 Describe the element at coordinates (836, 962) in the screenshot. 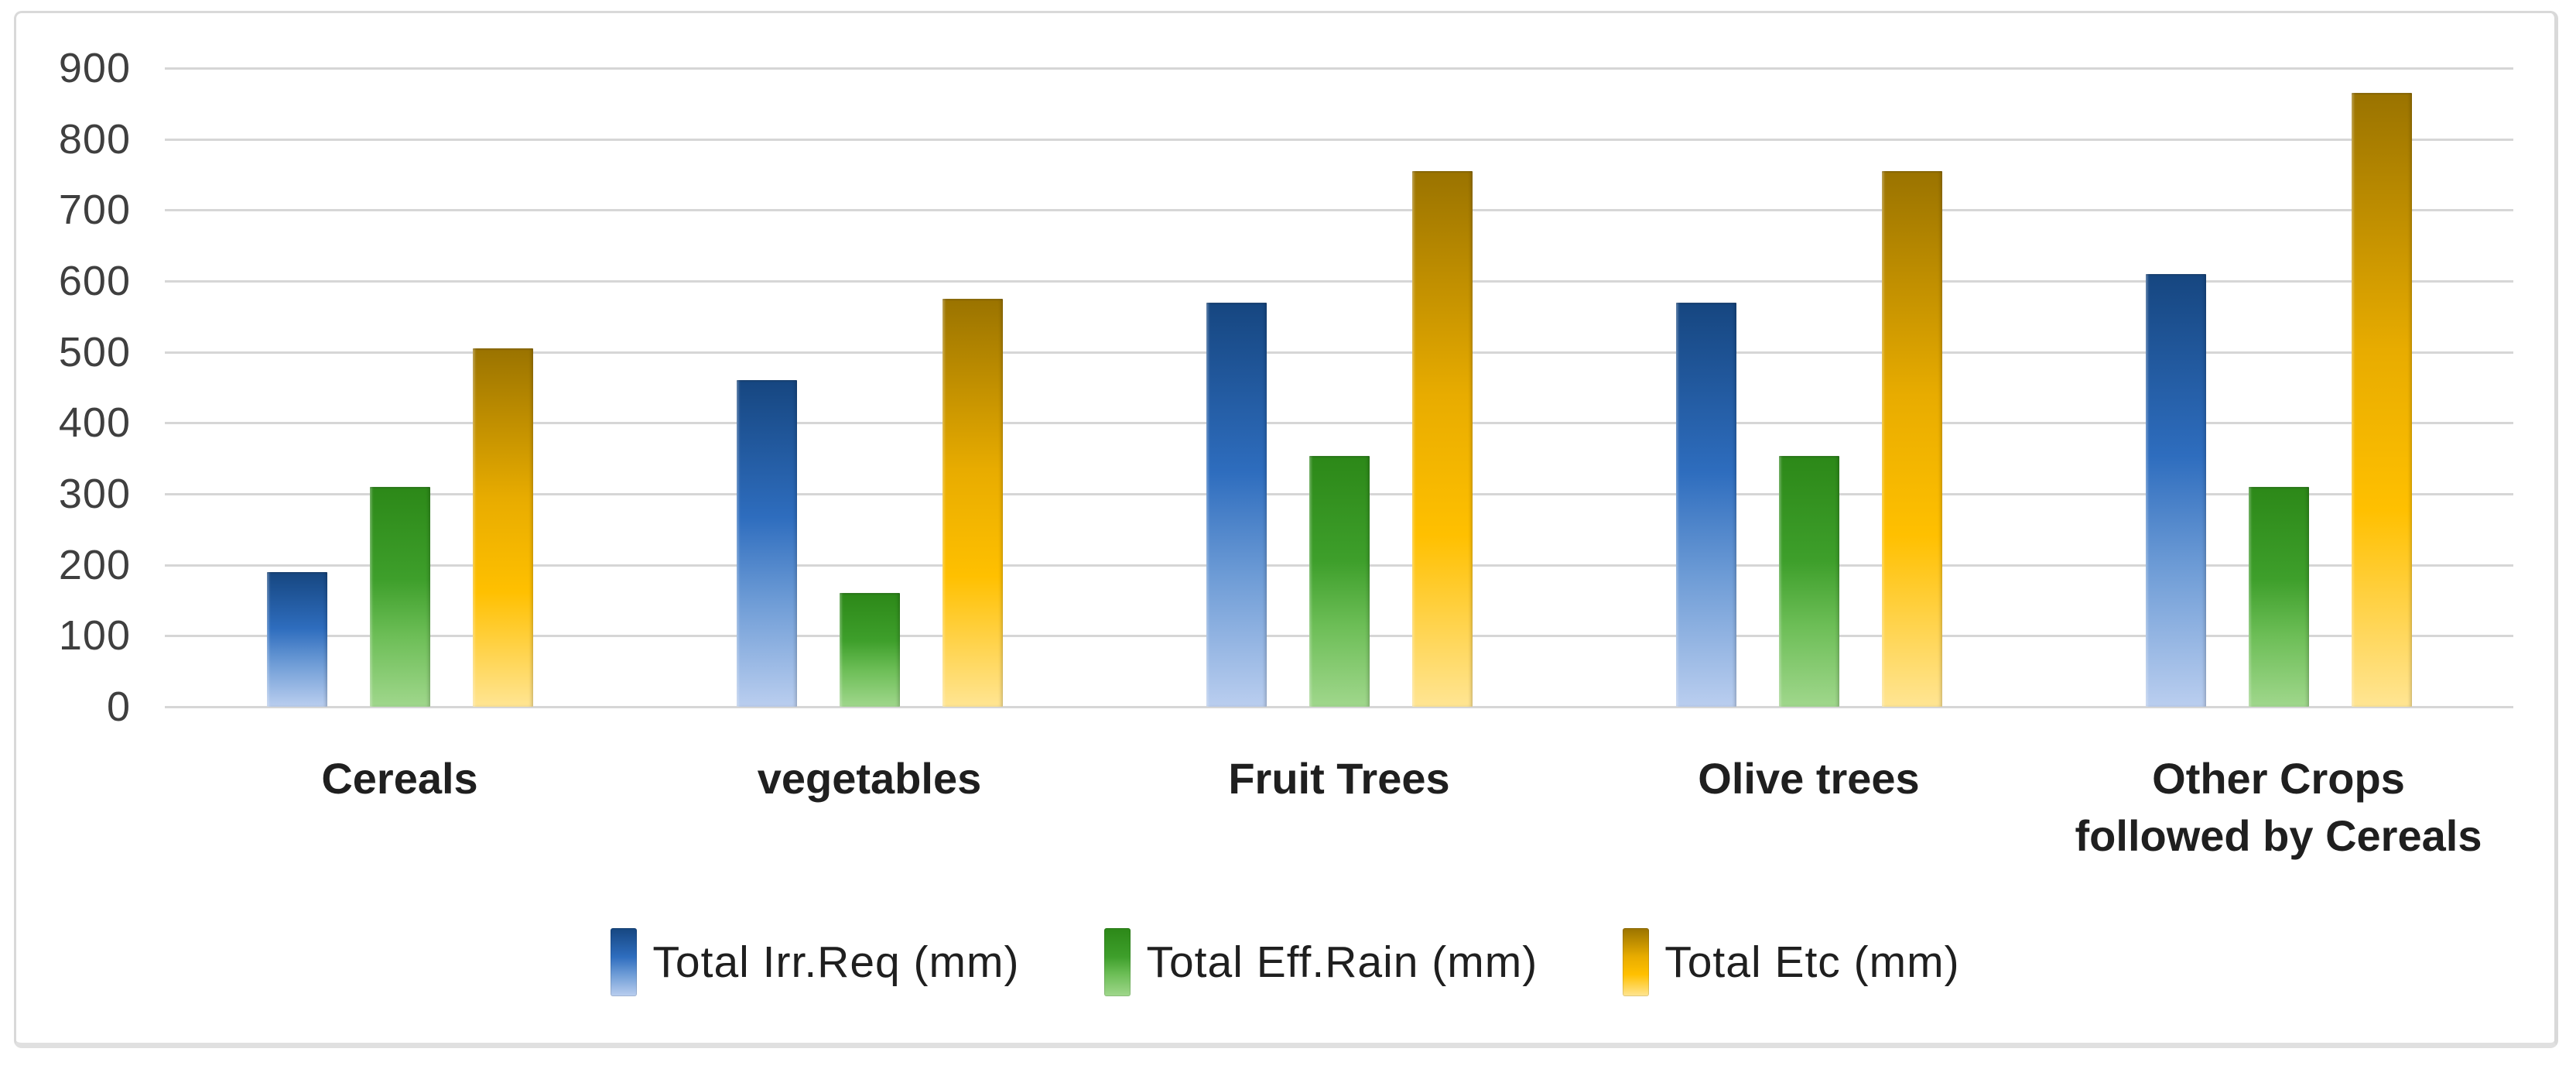

I see `legend-label: Total Irr.Req (mm)` at that location.